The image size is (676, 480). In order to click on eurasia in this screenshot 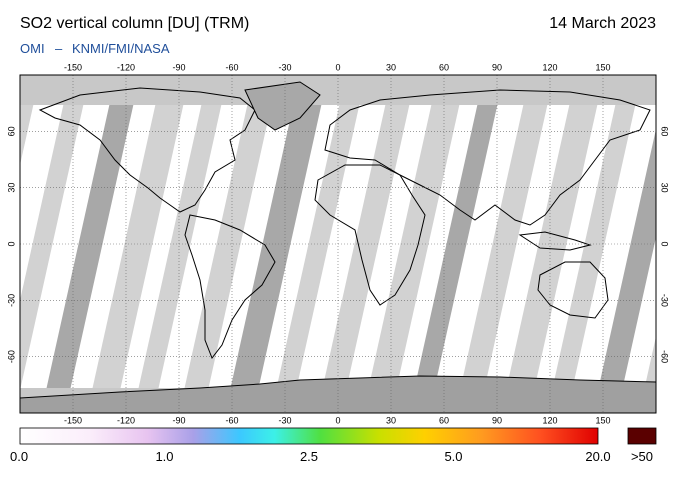, I will do `click(487, 157)`.